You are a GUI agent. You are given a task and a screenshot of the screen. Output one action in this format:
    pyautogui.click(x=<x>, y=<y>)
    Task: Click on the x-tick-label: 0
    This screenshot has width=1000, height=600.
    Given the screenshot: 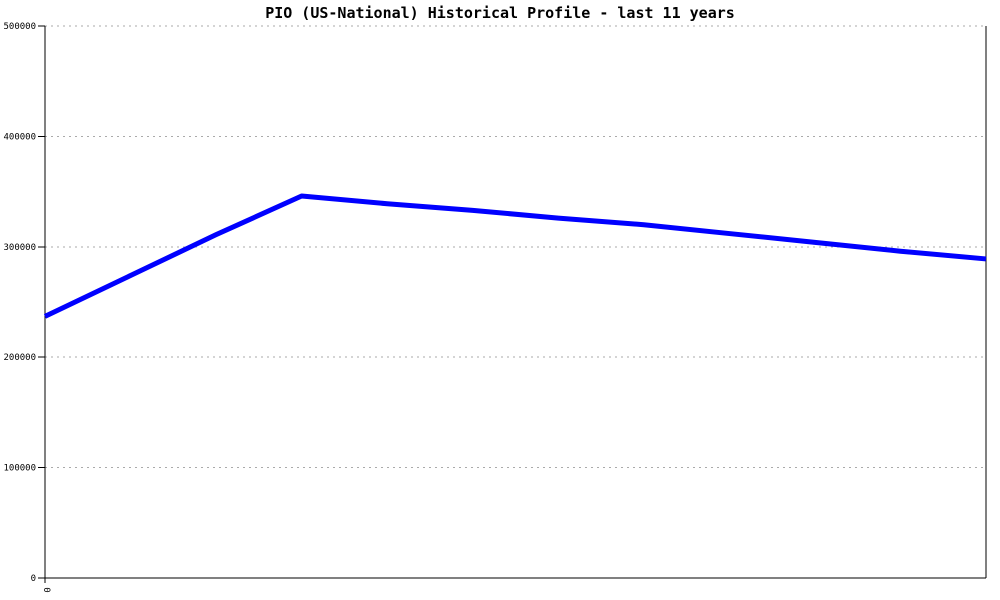 What is the action you would take?
    pyautogui.click(x=46, y=589)
    